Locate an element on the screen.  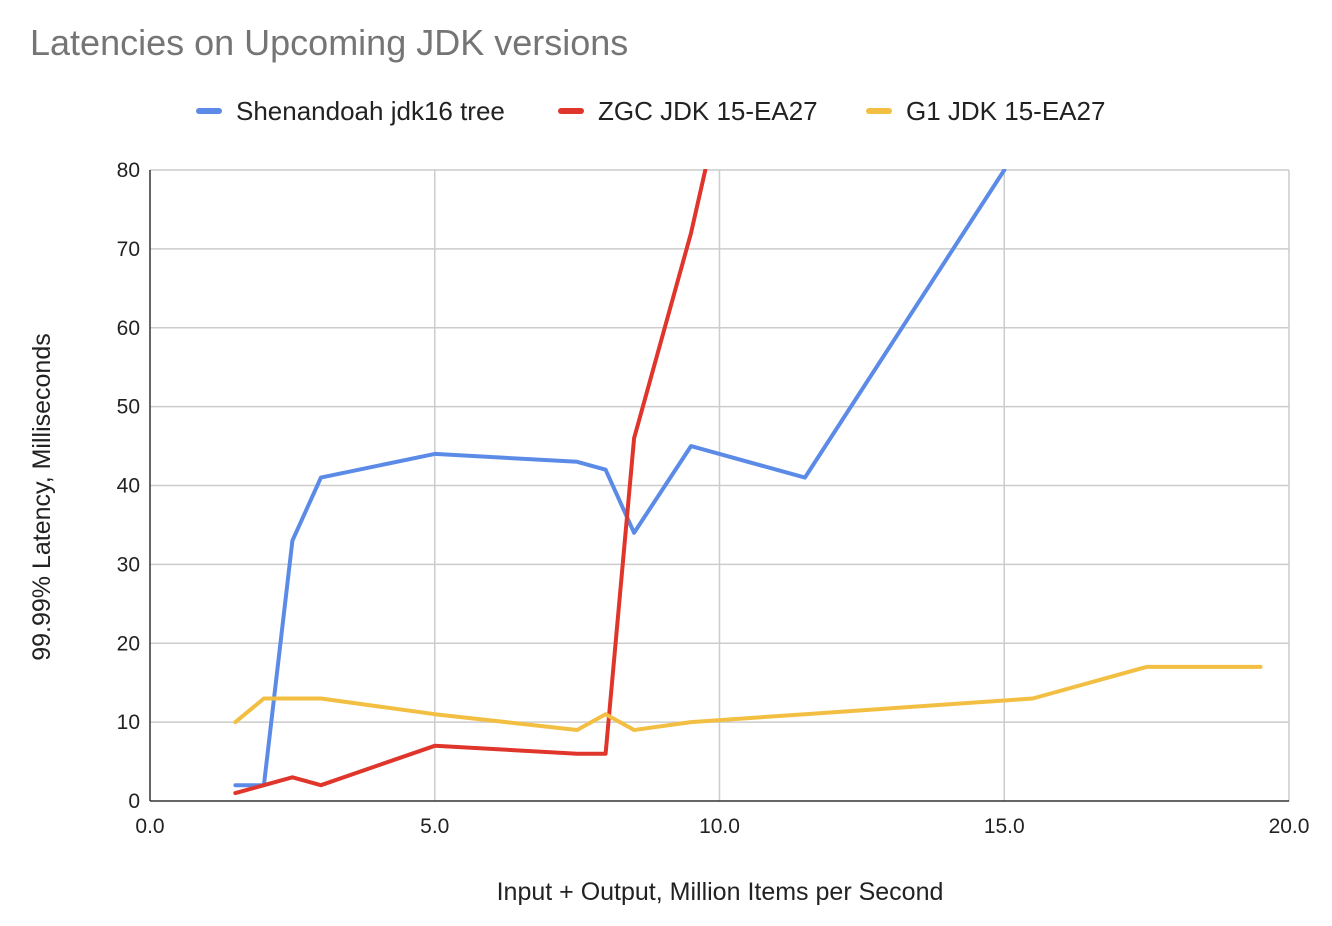
legend-item-g1: G1 JDK 15-EA27 is located at coordinates (985, 111).